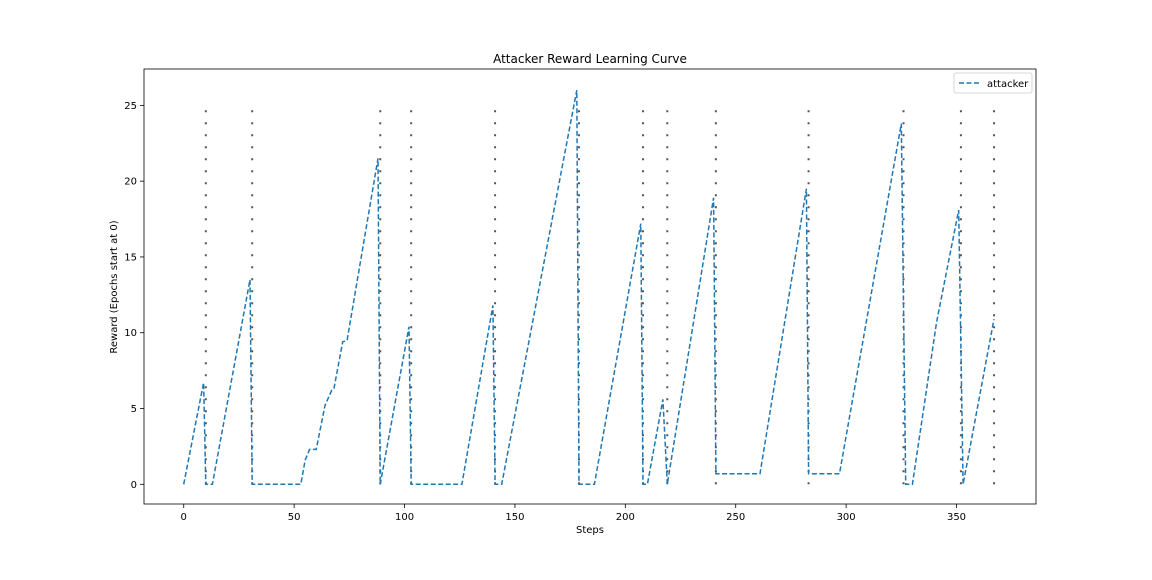  I want to click on y-axis-label: Reward (Epochs start at 0), so click(114, 286).